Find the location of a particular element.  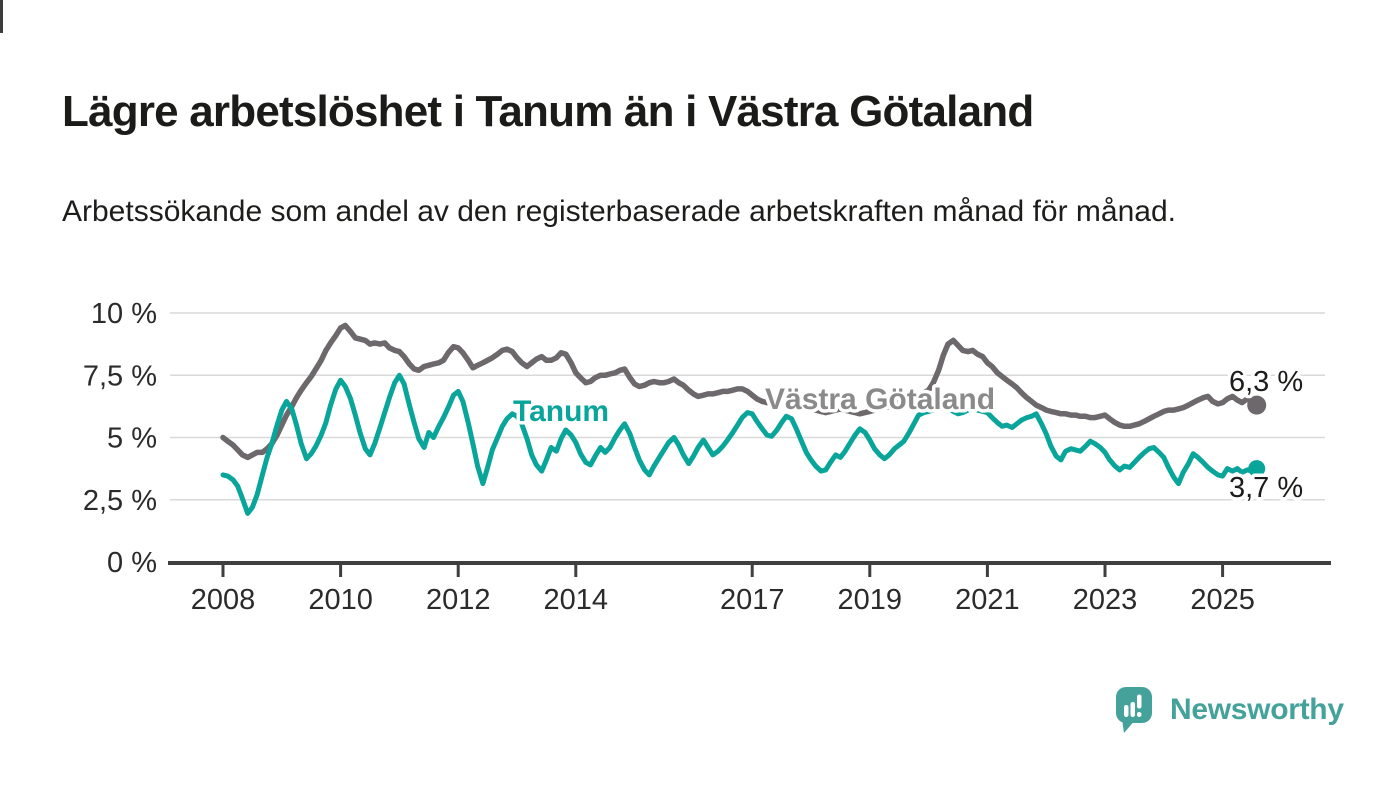

x-tick-label: 2021 is located at coordinates (987, 600).